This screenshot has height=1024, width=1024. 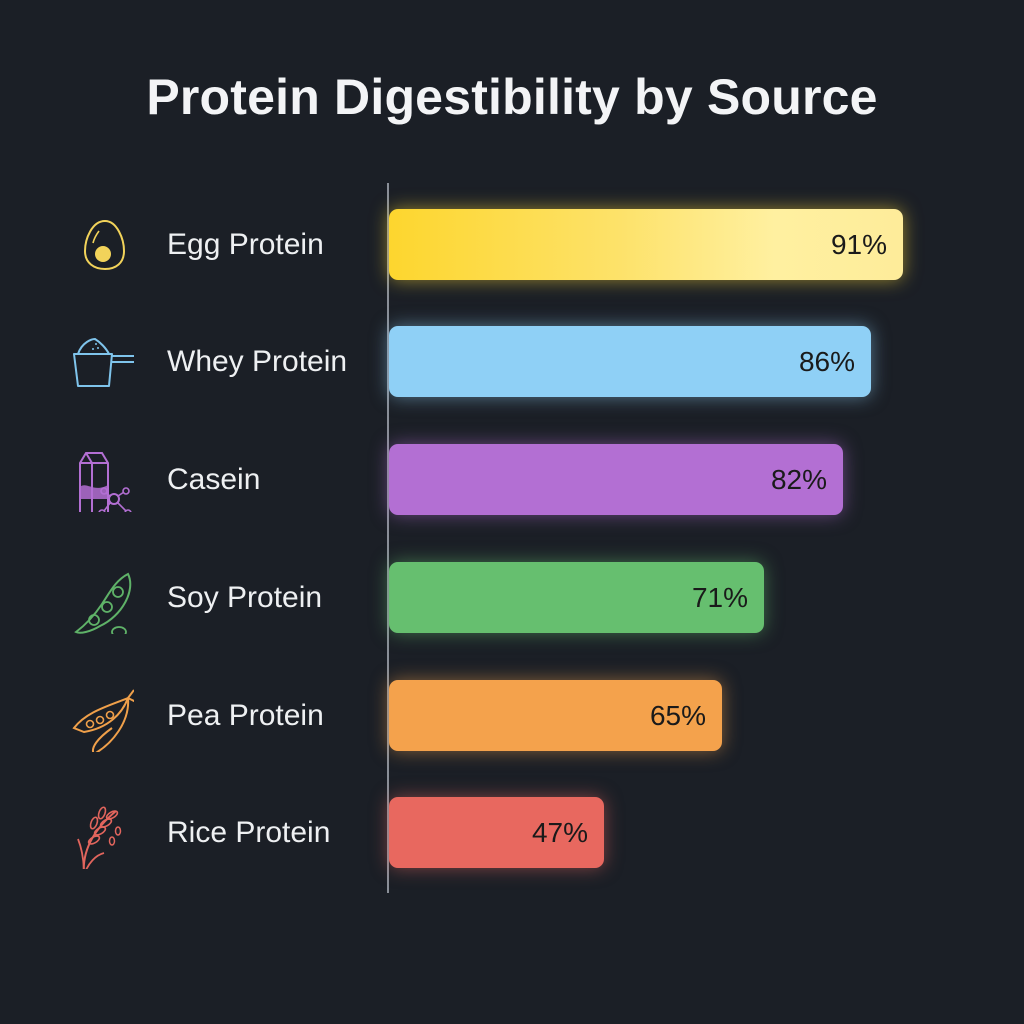 What do you see at coordinates (496, 832) in the screenshot?
I see `bar-rice: 47%` at bounding box center [496, 832].